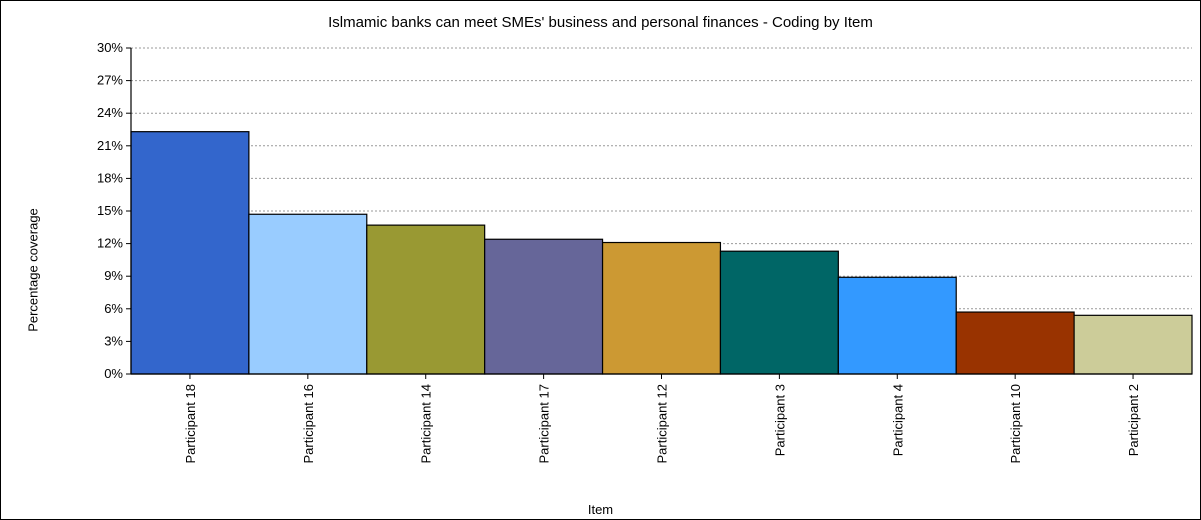 The width and height of the screenshot is (1201, 520). I want to click on y-tick-label: 30%, so click(110, 47).